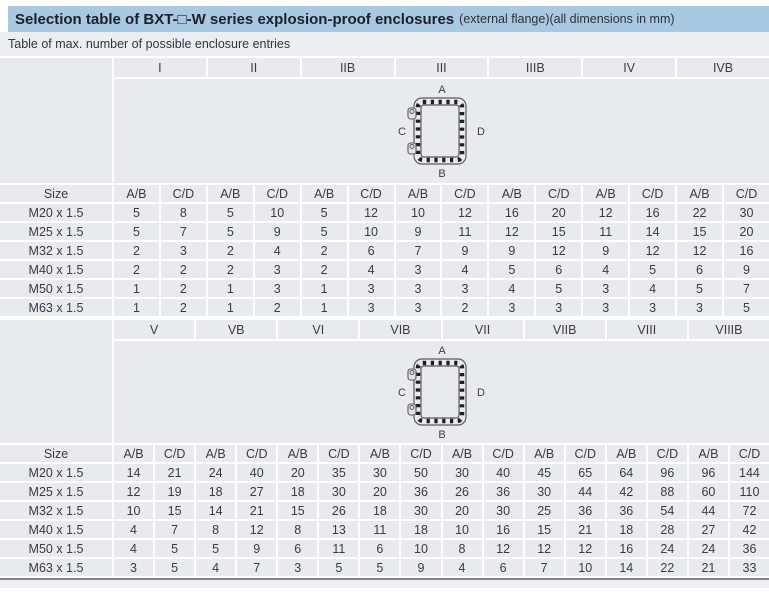 This screenshot has height=598, width=769. What do you see at coordinates (748, 548) in the screenshot?
I see `value-cell: 36` at bounding box center [748, 548].